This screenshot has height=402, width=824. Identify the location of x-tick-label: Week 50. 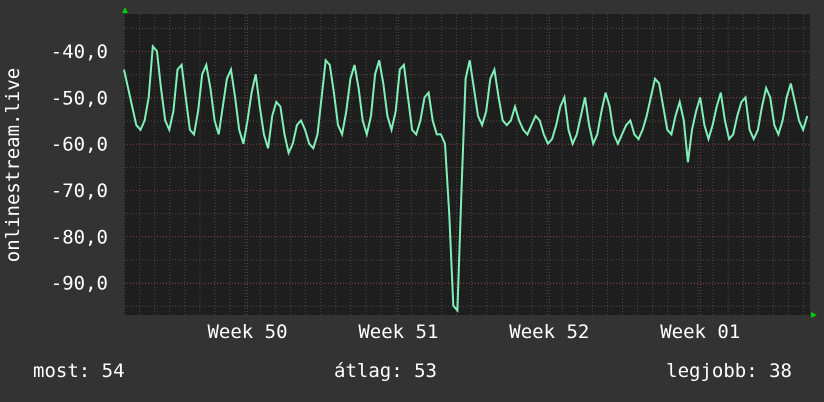
(247, 332).